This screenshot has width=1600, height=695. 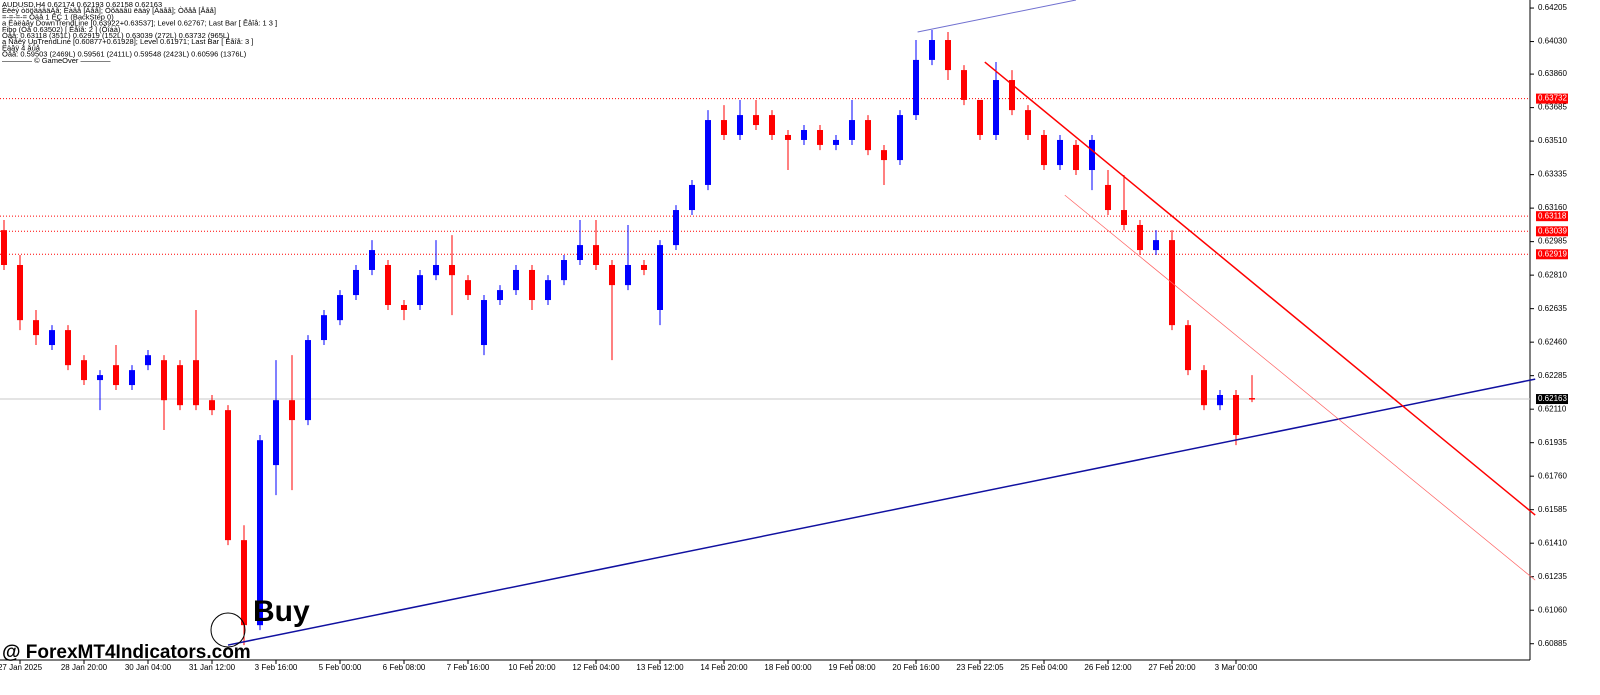 What do you see at coordinates (1552, 643) in the screenshot?
I see `y-tick-label: 0.60885` at bounding box center [1552, 643].